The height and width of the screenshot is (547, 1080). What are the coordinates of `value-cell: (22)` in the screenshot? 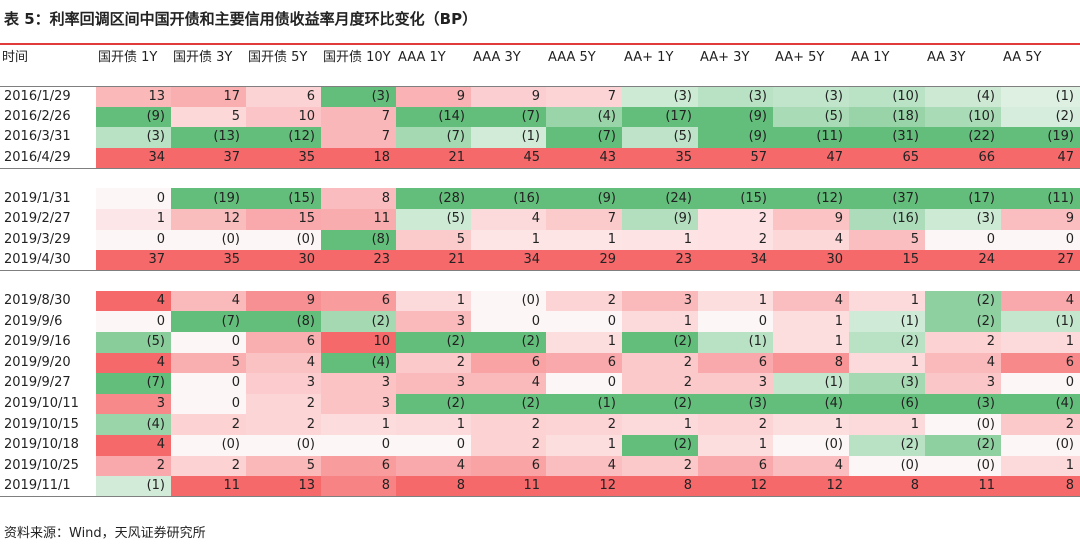 It's located at (963, 137).